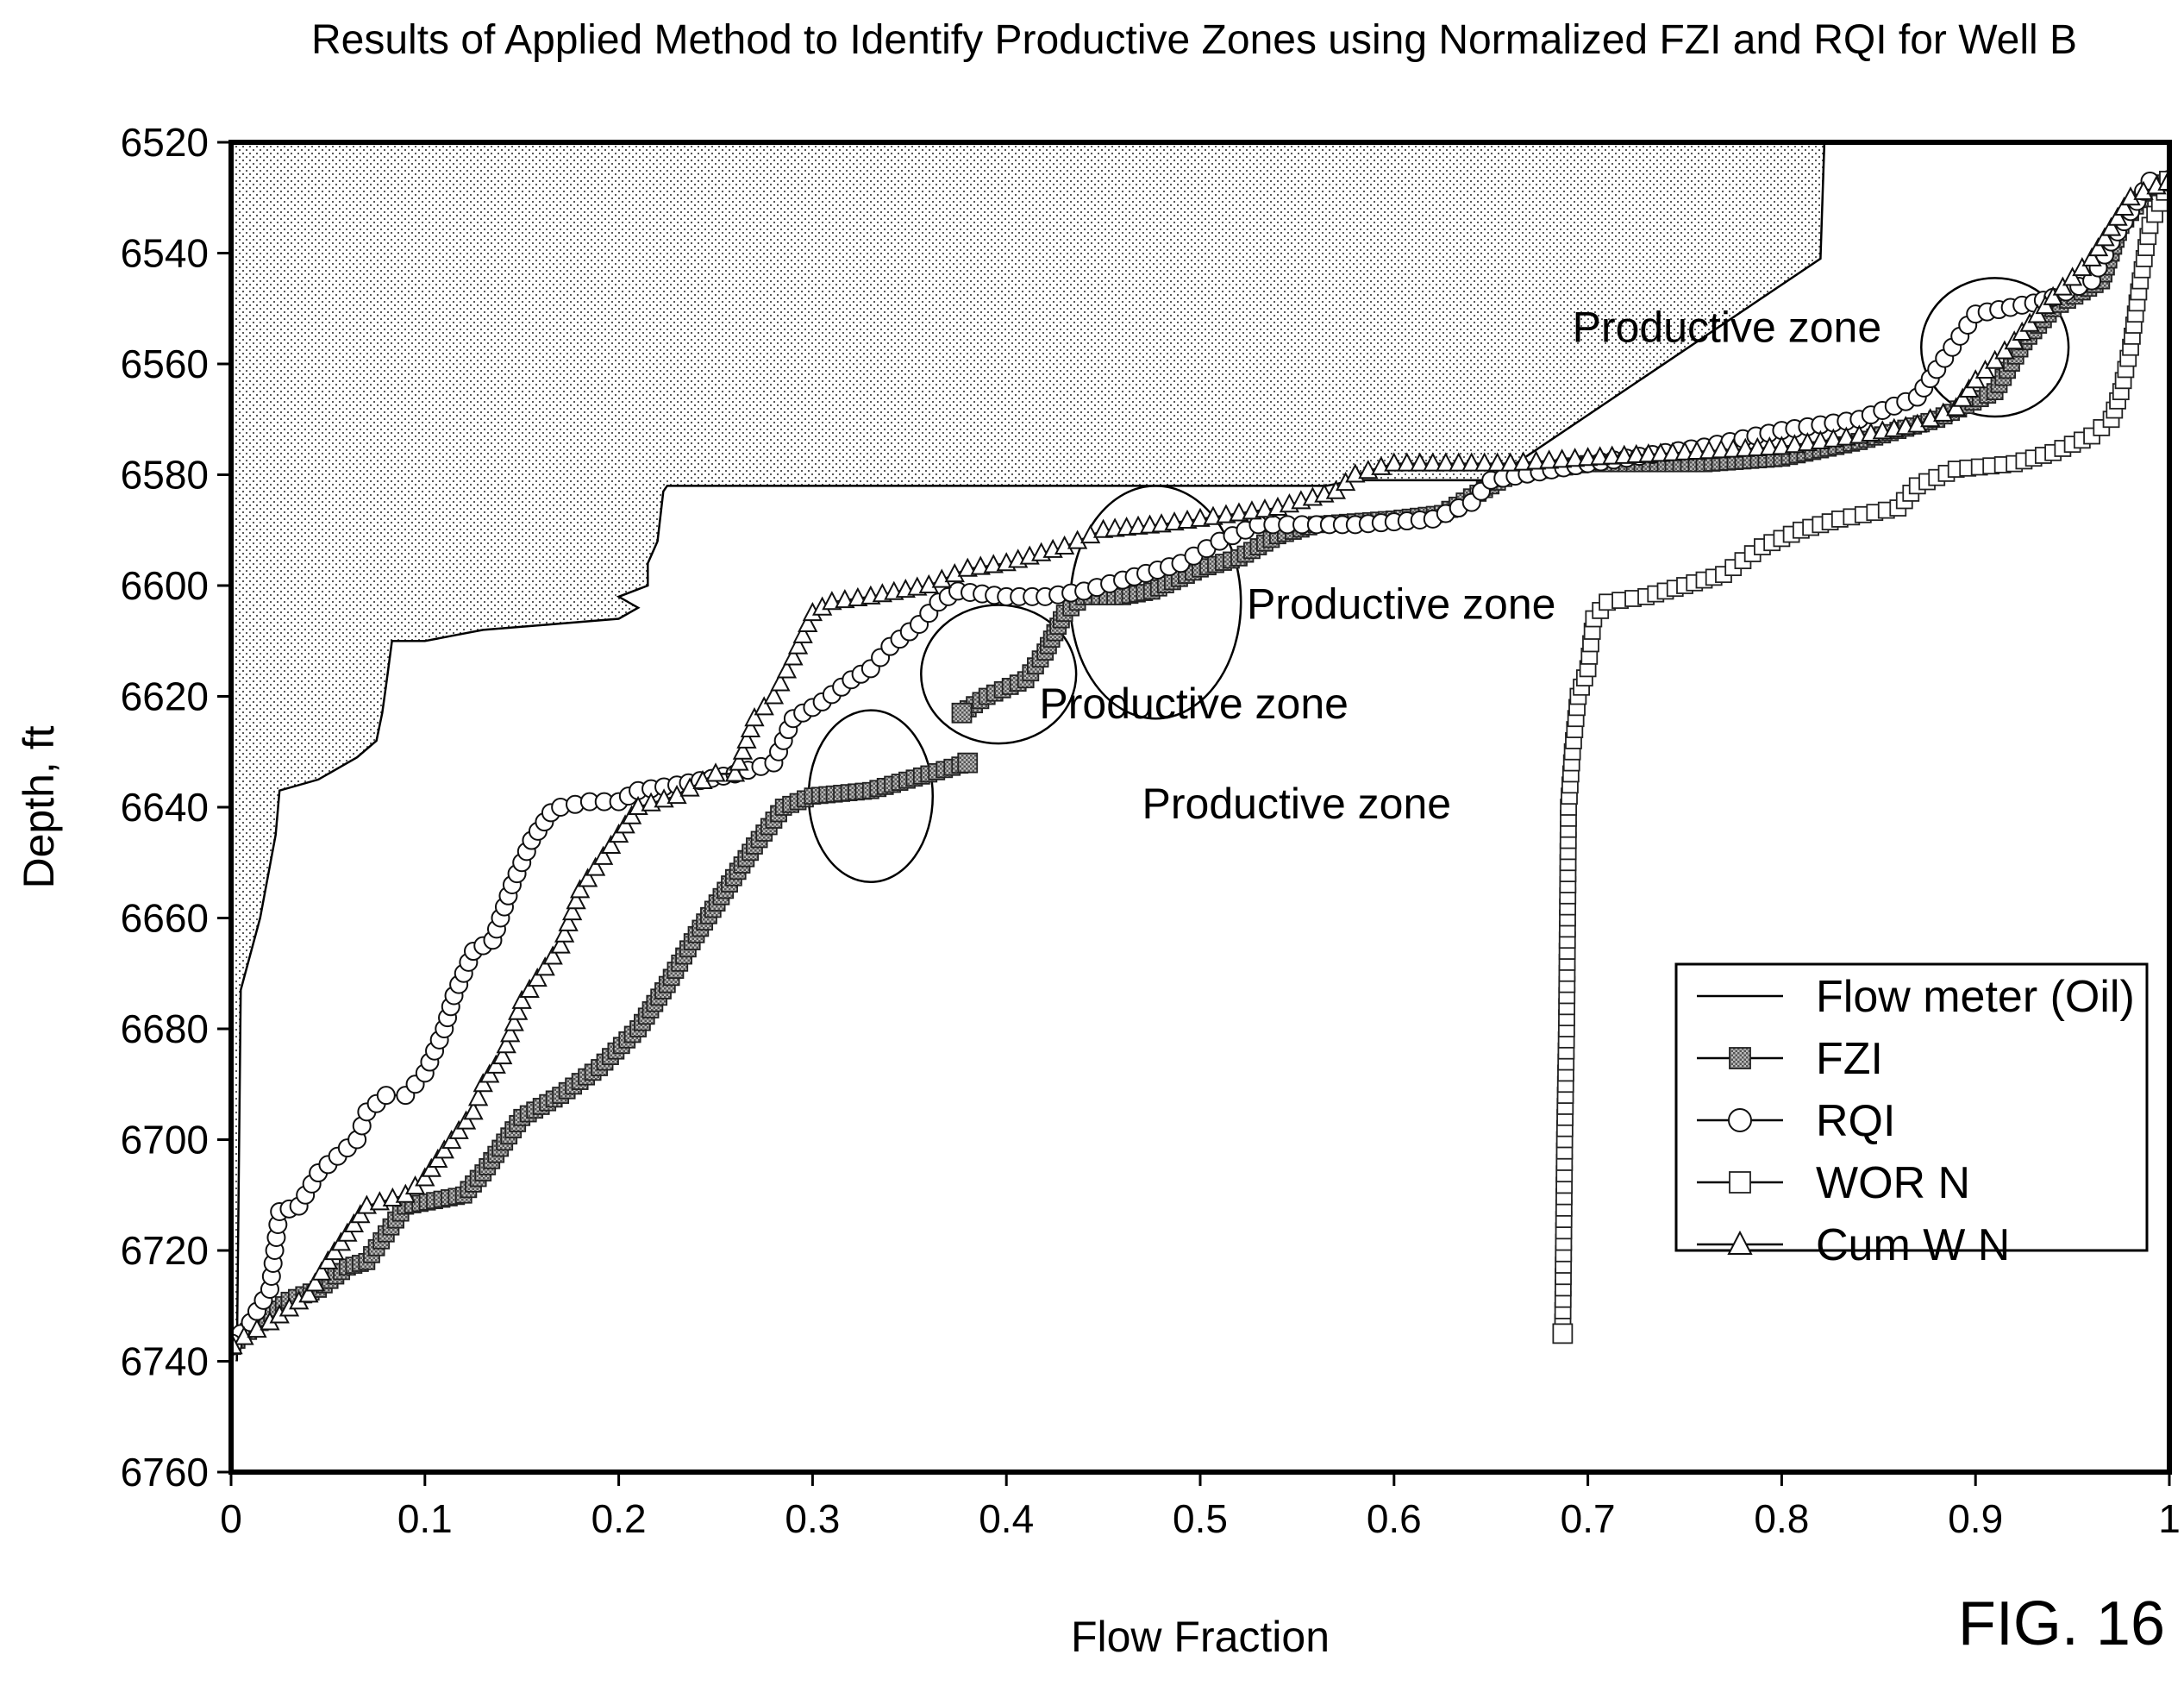  Describe the element at coordinates (1913, 1245) in the screenshot. I see `legend-entry: Cum W N` at that location.